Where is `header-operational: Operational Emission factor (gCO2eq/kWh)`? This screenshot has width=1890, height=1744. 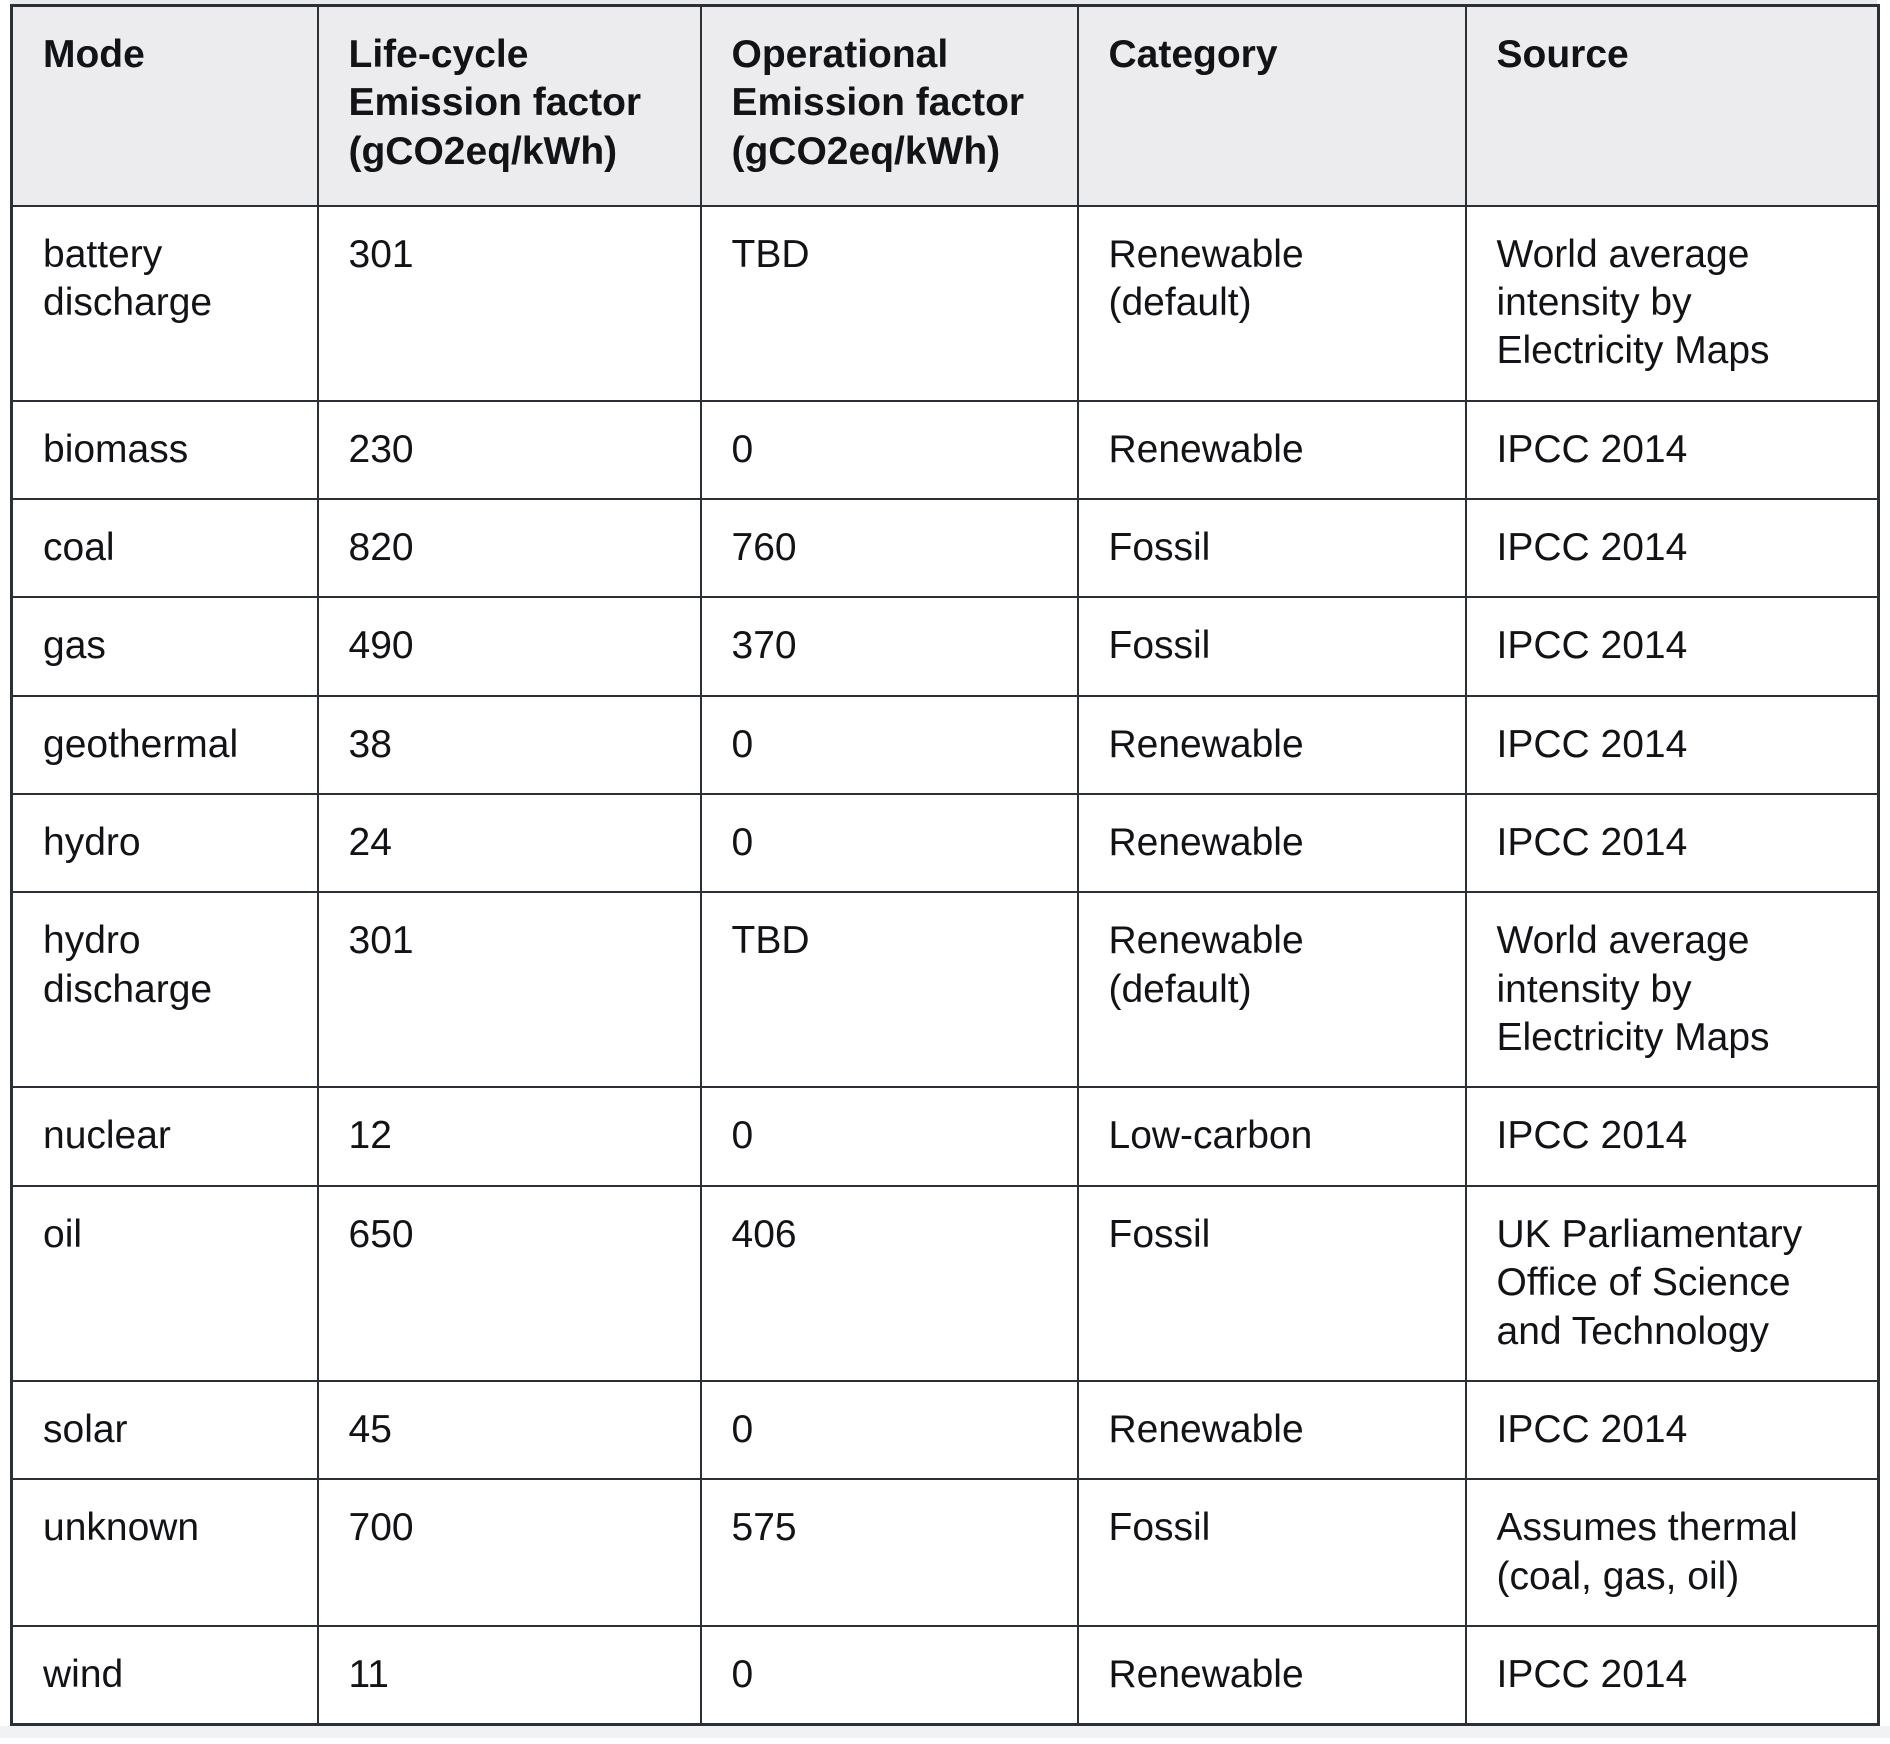
header-operational: Operational Emission factor (gCO2eq/kWh) is located at coordinates (889, 105).